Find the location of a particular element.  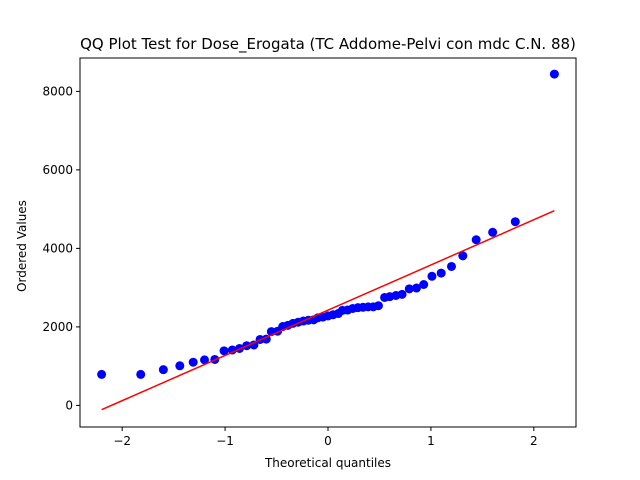

y-tick-label: 6000 is located at coordinates (57, 170).